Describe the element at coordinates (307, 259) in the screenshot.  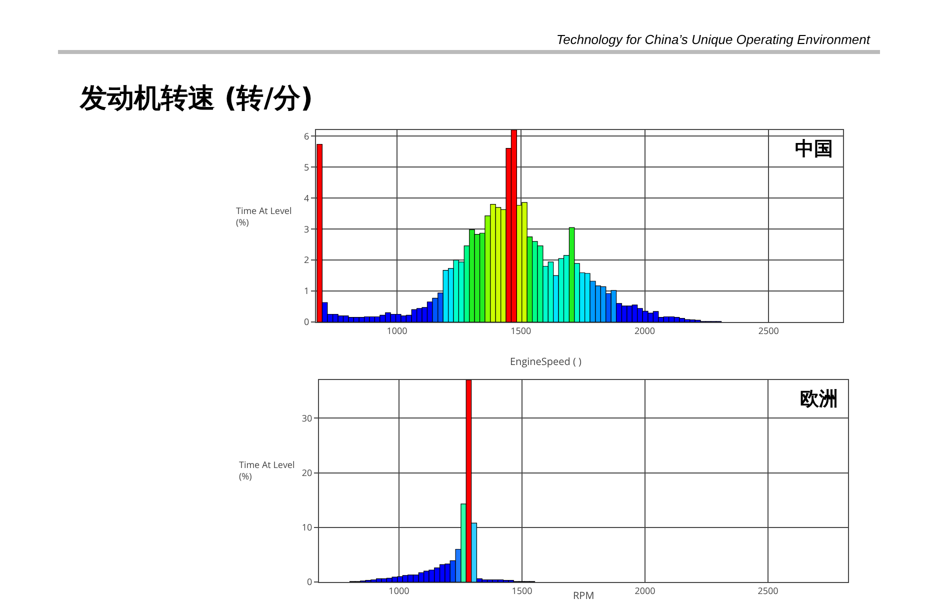
I see `y-tick-label: 2` at that location.